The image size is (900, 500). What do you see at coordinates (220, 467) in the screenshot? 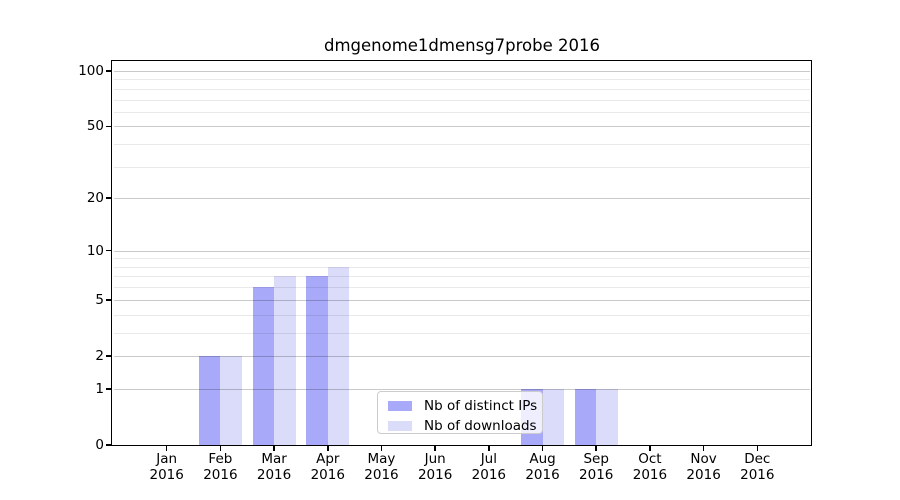
I see `x-axis-tick-label-feb: Feb 2016` at bounding box center [220, 467].